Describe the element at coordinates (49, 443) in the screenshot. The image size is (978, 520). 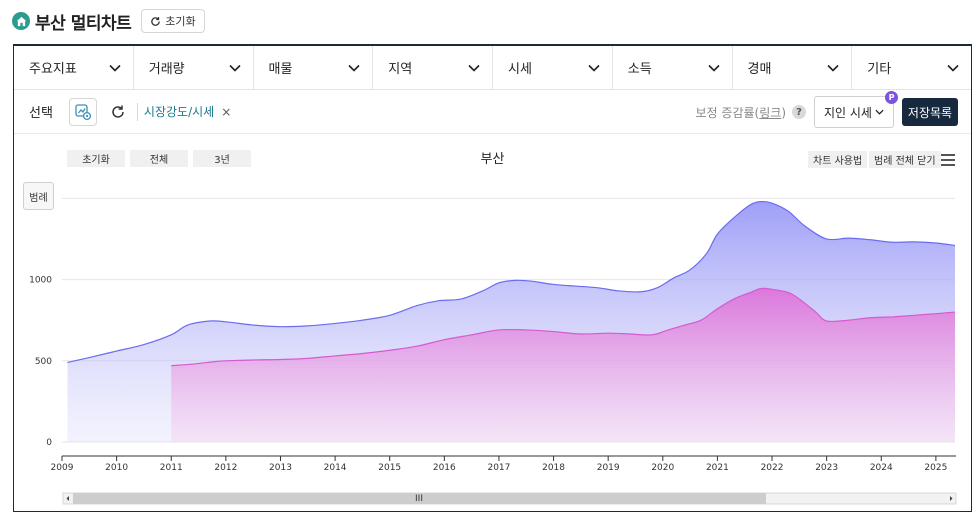
I see `y-tick-label: 0` at that location.